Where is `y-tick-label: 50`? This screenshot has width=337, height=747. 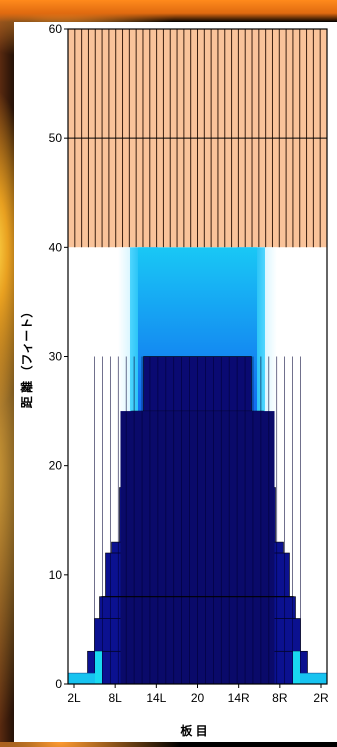
y-tick-label: 50 is located at coordinates (56, 138).